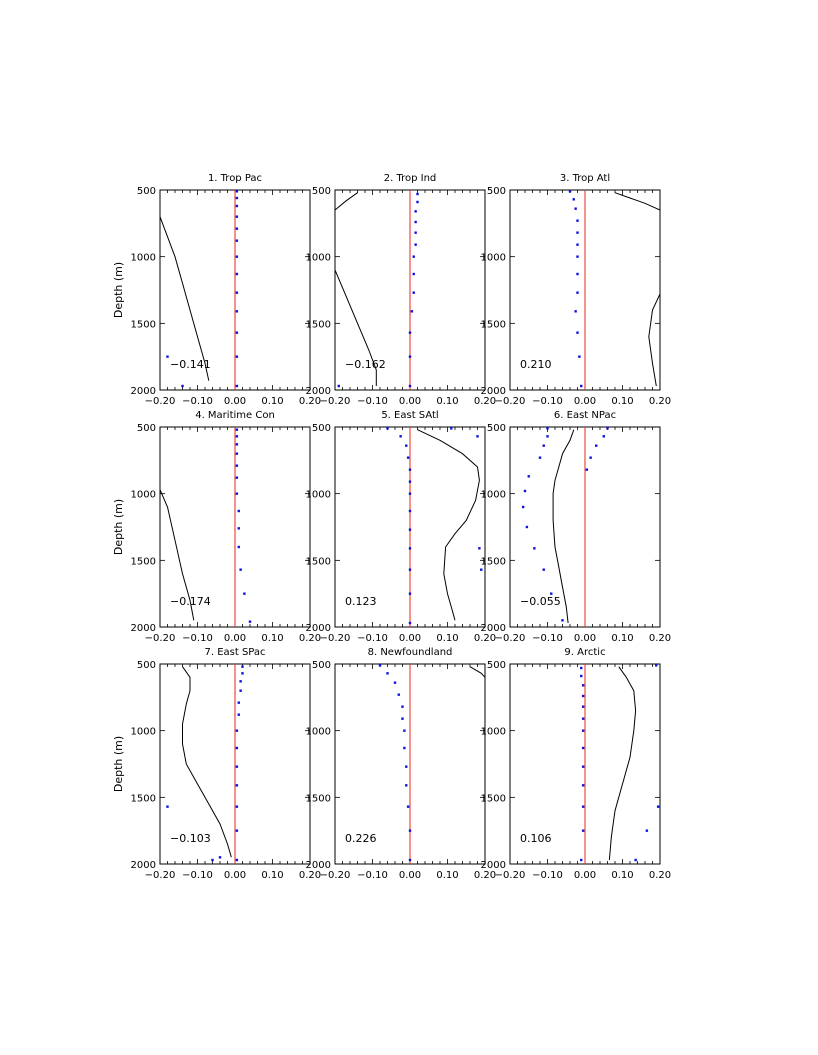  I want to click on panel-title: 2. Trop Ind, so click(410, 178).